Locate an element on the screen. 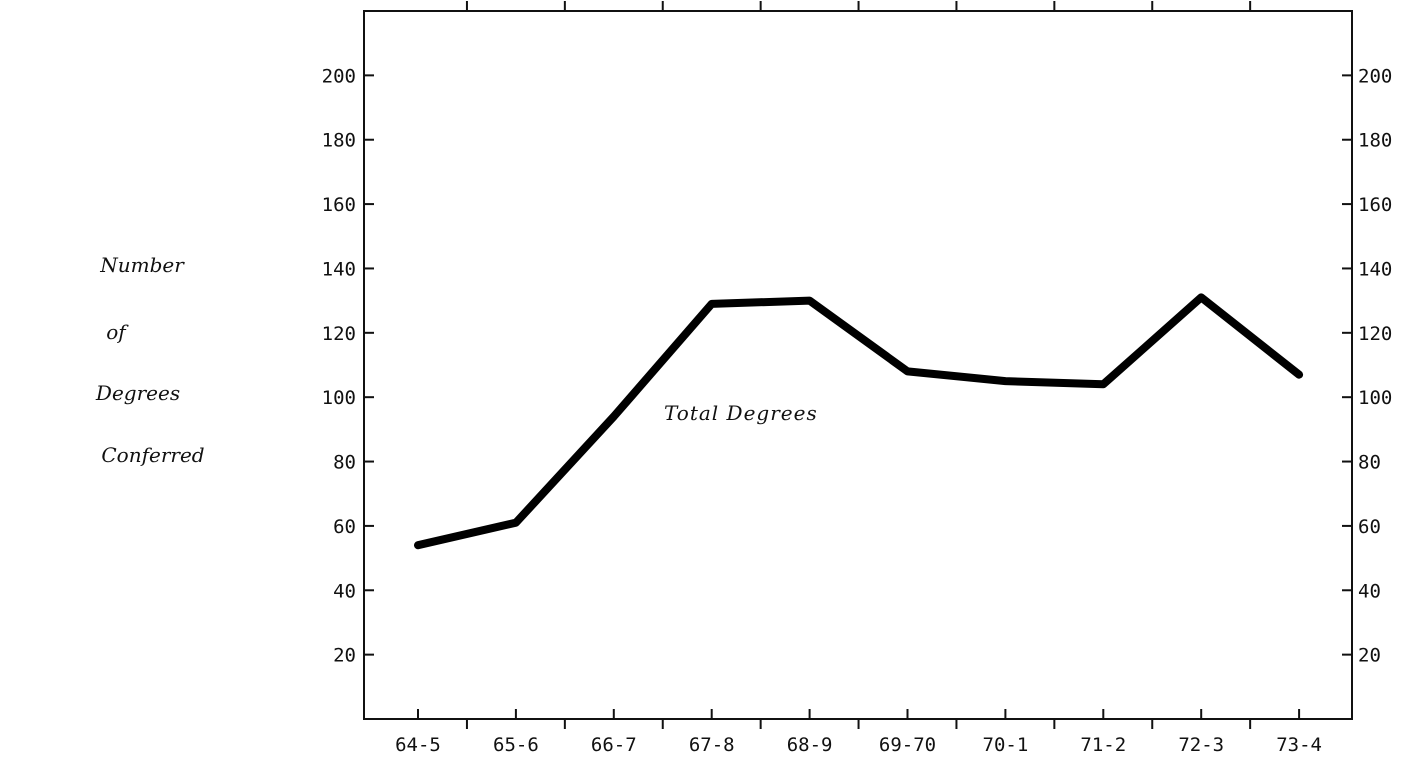  x-tick-label: 66-7 is located at coordinates (614, 745).